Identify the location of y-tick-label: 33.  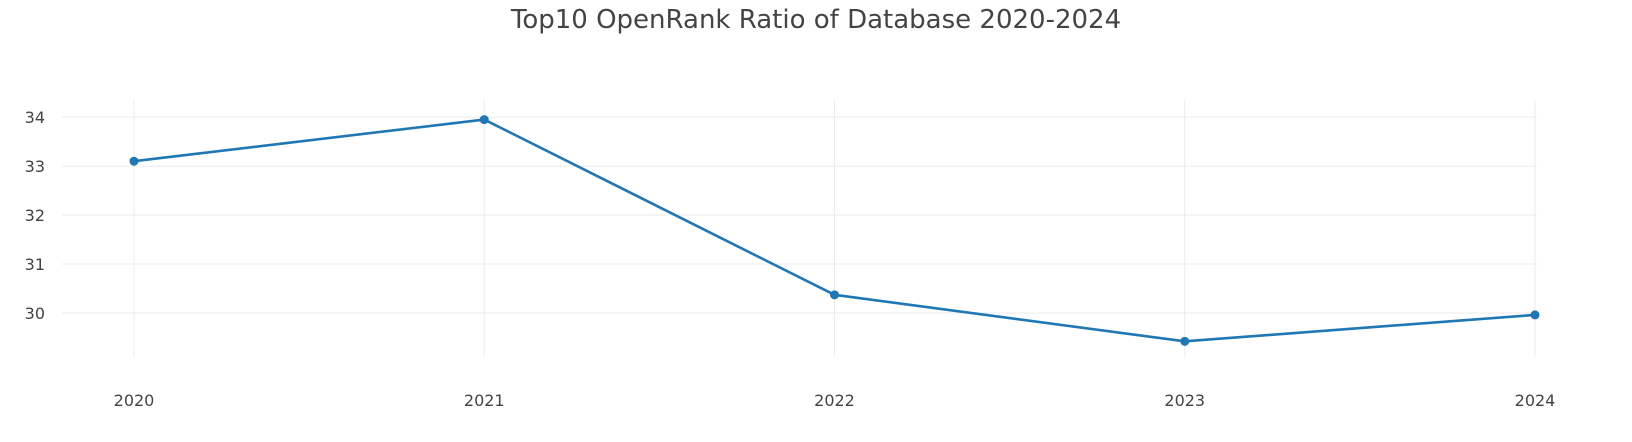
(35, 166).